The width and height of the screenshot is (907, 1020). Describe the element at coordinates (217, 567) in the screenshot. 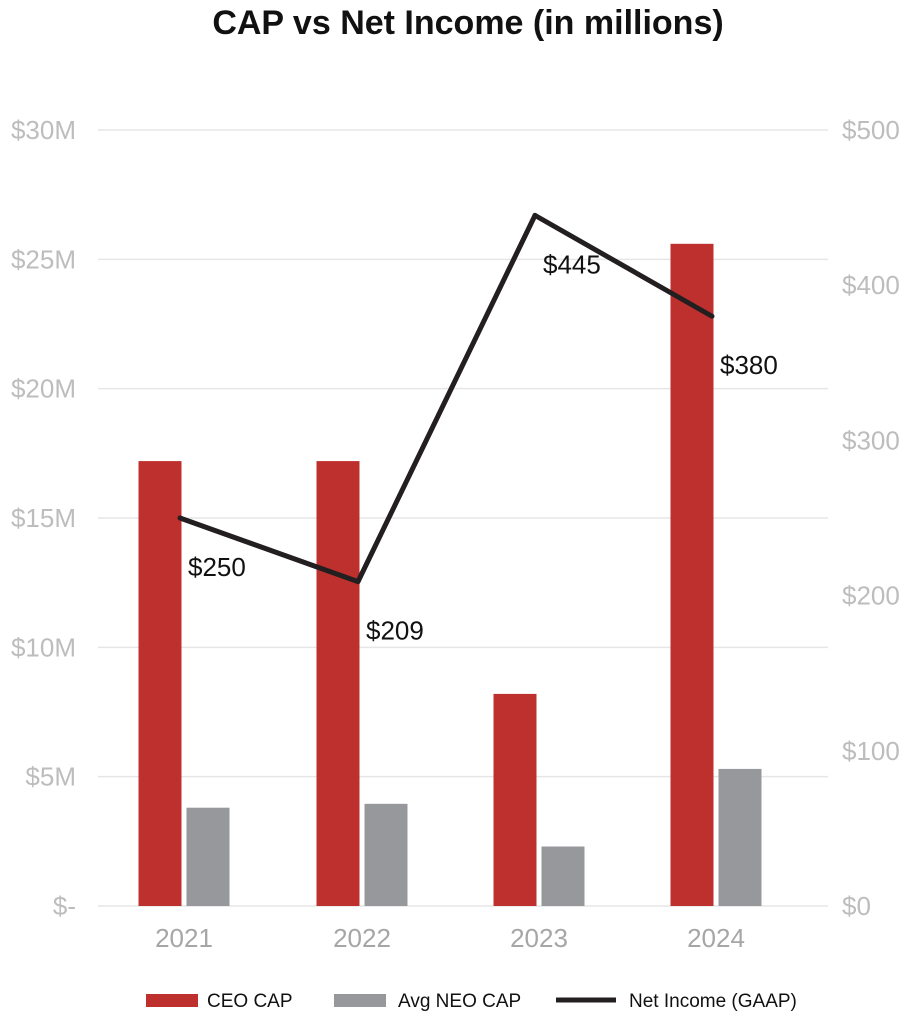

I see `net-income-data-label: $250` at that location.